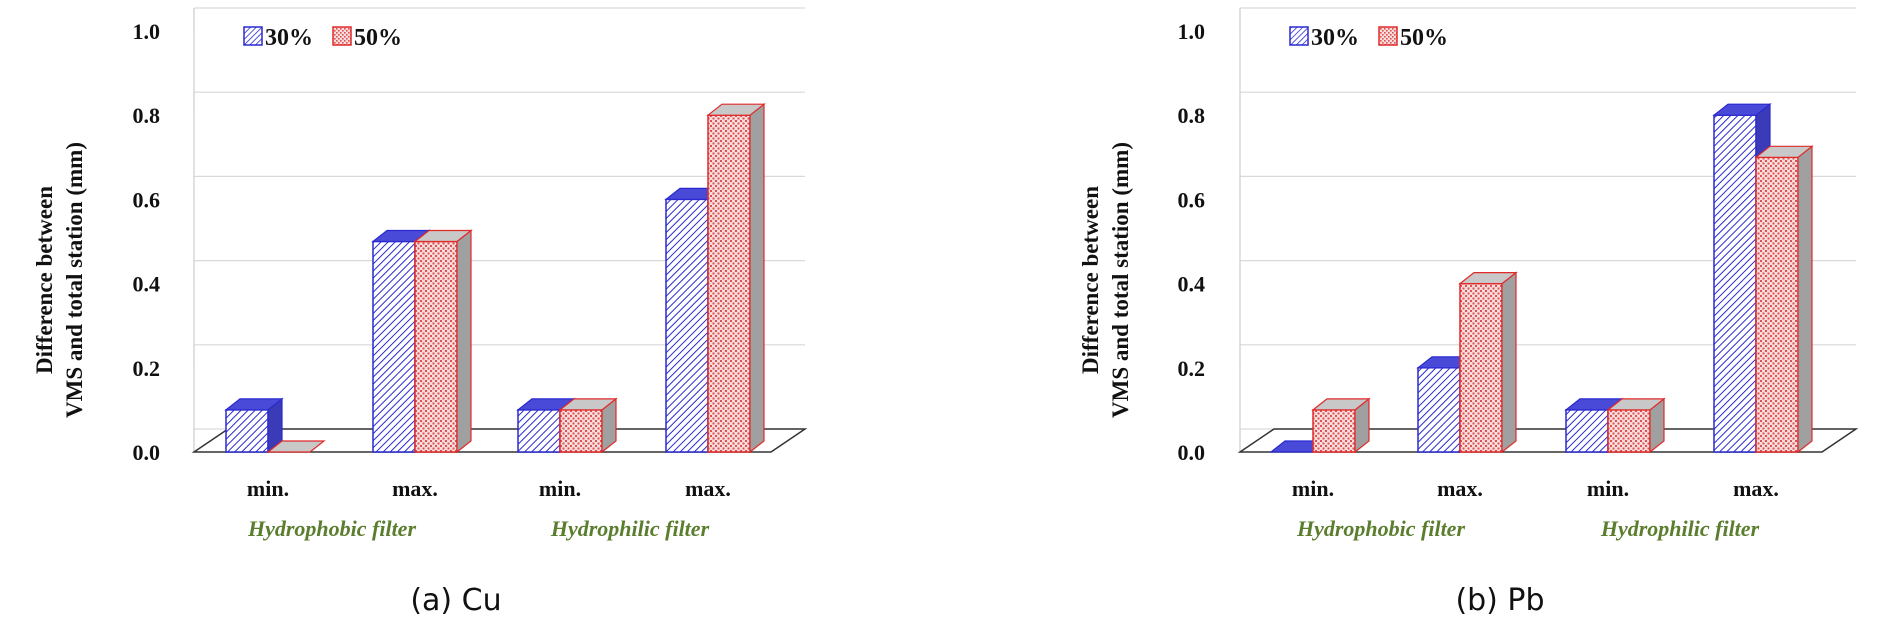 This screenshot has height=632, width=1880. Describe the element at coordinates (1499, 600) in the screenshot. I see `panel-caption-b: (b) Pb` at that location.